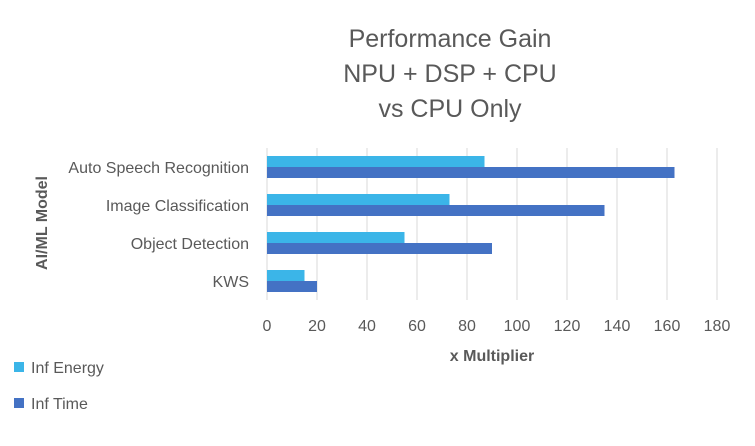  What do you see at coordinates (19, 367) in the screenshot?
I see `legend-swatch-inf-energy` at bounding box center [19, 367].